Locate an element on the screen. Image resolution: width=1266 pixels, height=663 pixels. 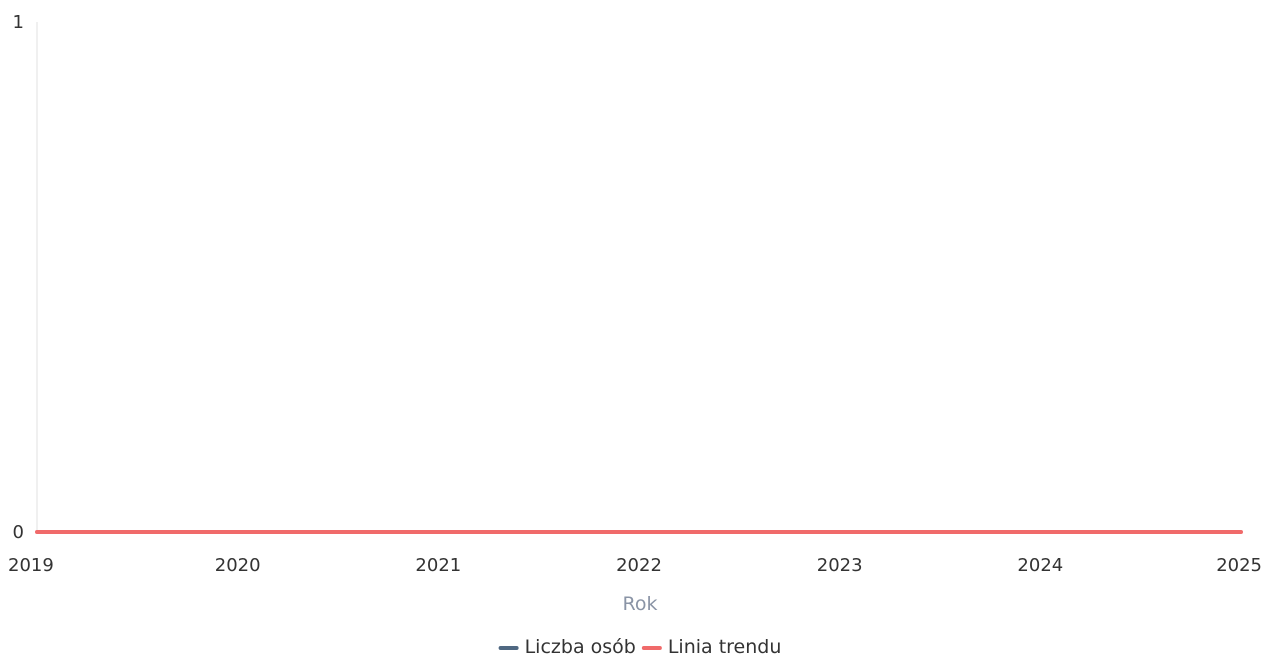
y-tick-label: 0 is located at coordinates (18, 532).